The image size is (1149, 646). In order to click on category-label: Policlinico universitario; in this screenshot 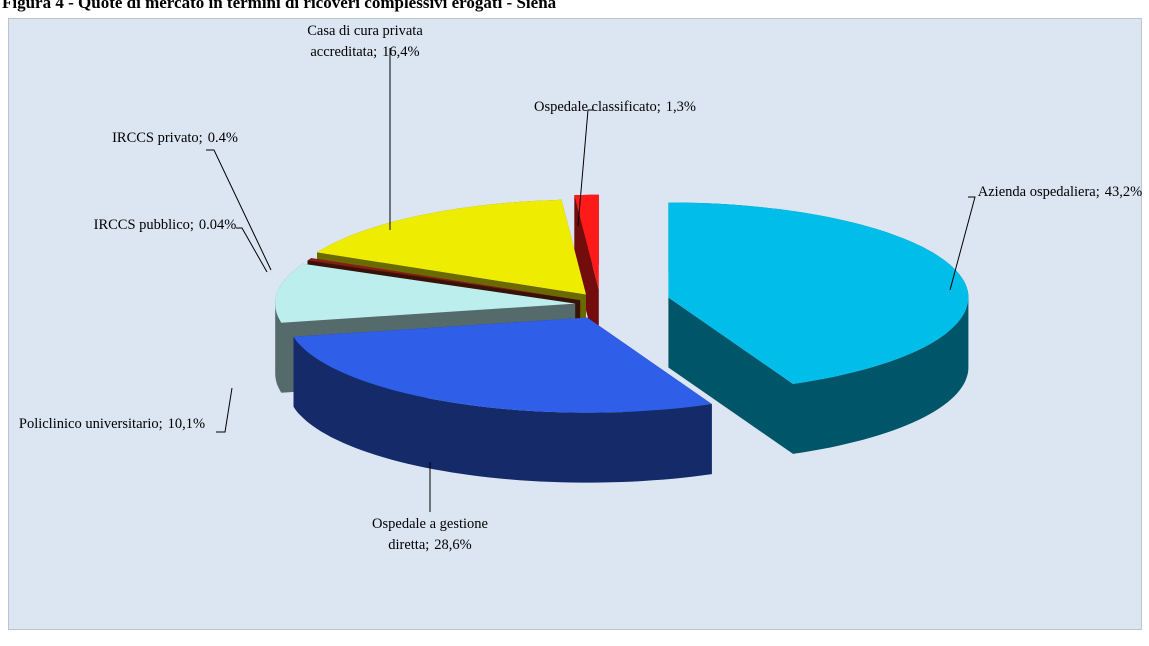, I will do `click(90, 424)`.